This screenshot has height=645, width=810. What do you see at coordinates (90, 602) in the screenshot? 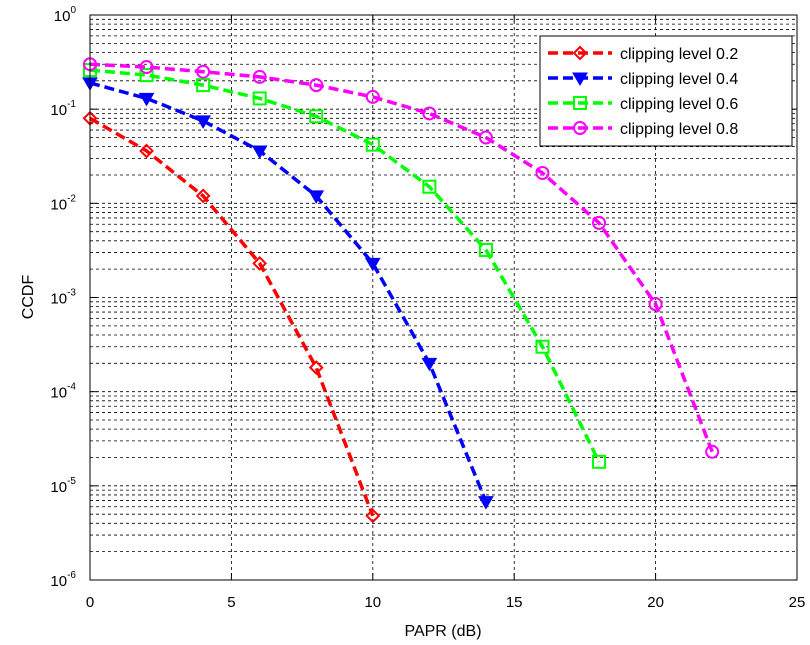
I see `x-tick-label: 0` at bounding box center [90, 602].